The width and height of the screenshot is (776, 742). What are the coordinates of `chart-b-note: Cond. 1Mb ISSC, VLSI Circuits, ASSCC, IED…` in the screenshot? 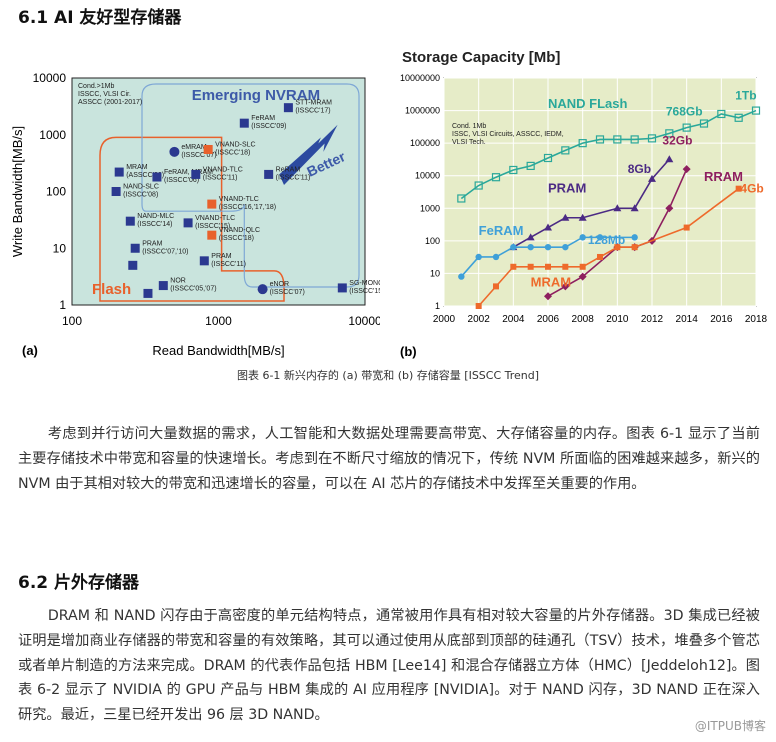 It's located at (508, 134).